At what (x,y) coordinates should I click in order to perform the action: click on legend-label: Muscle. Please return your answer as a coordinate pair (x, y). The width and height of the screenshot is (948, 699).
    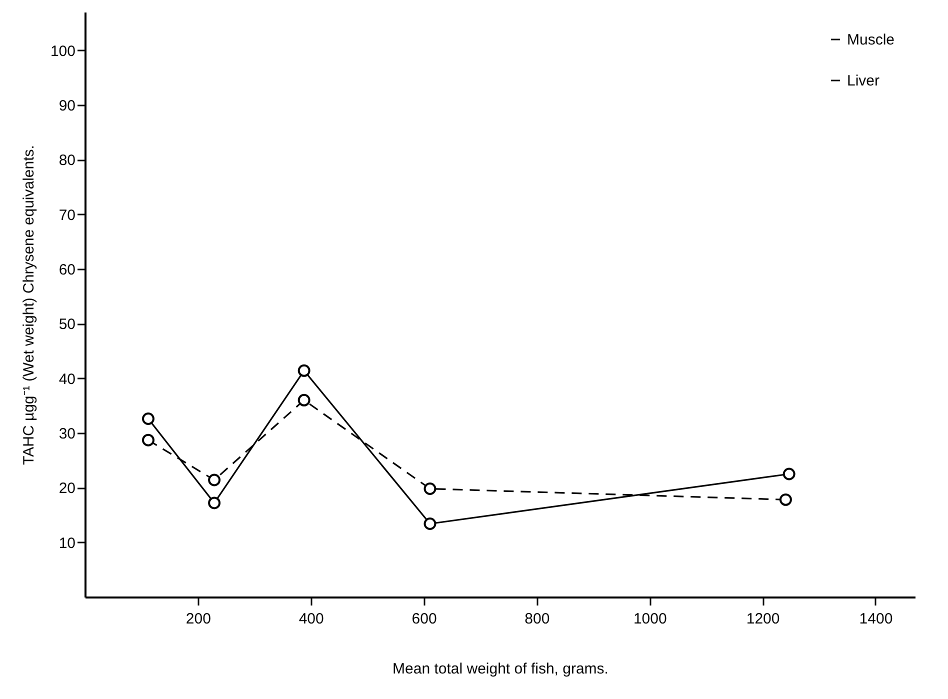
    Looking at the image, I should click on (871, 40).